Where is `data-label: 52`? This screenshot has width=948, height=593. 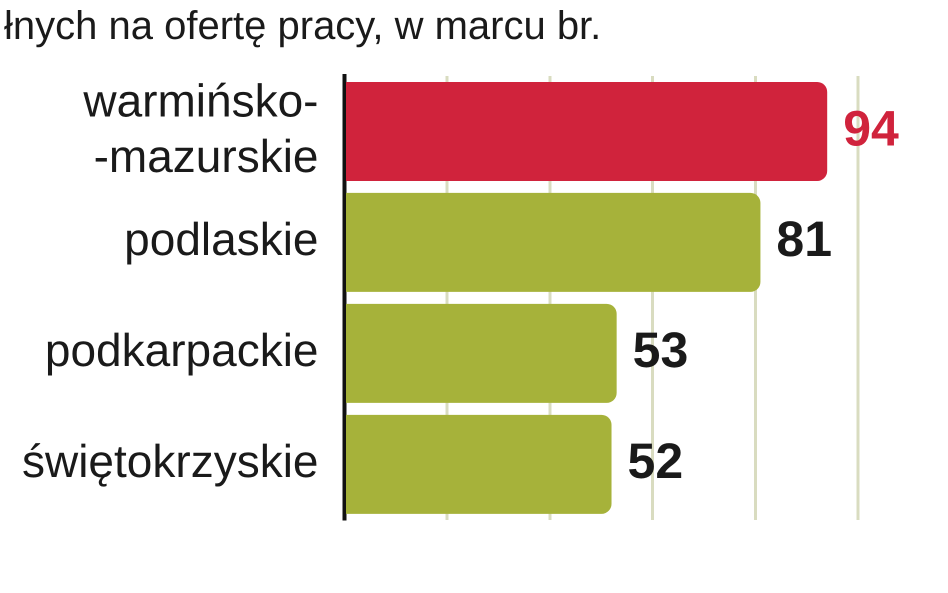 data-label: 52 is located at coordinates (656, 461).